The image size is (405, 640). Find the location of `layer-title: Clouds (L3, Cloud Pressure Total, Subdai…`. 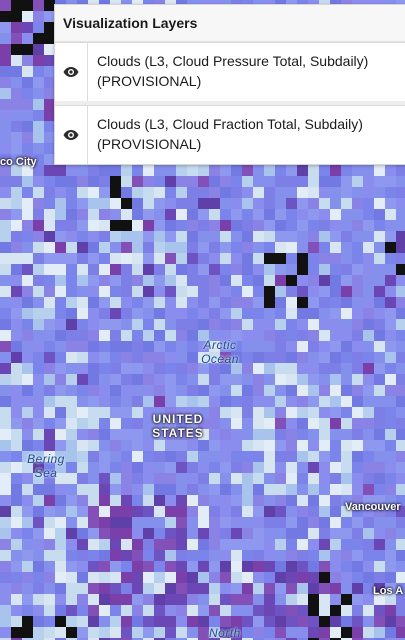

layer-title: Clouds (L3, Cloud Pressure Total, Subdai… is located at coordinates (233, 71).